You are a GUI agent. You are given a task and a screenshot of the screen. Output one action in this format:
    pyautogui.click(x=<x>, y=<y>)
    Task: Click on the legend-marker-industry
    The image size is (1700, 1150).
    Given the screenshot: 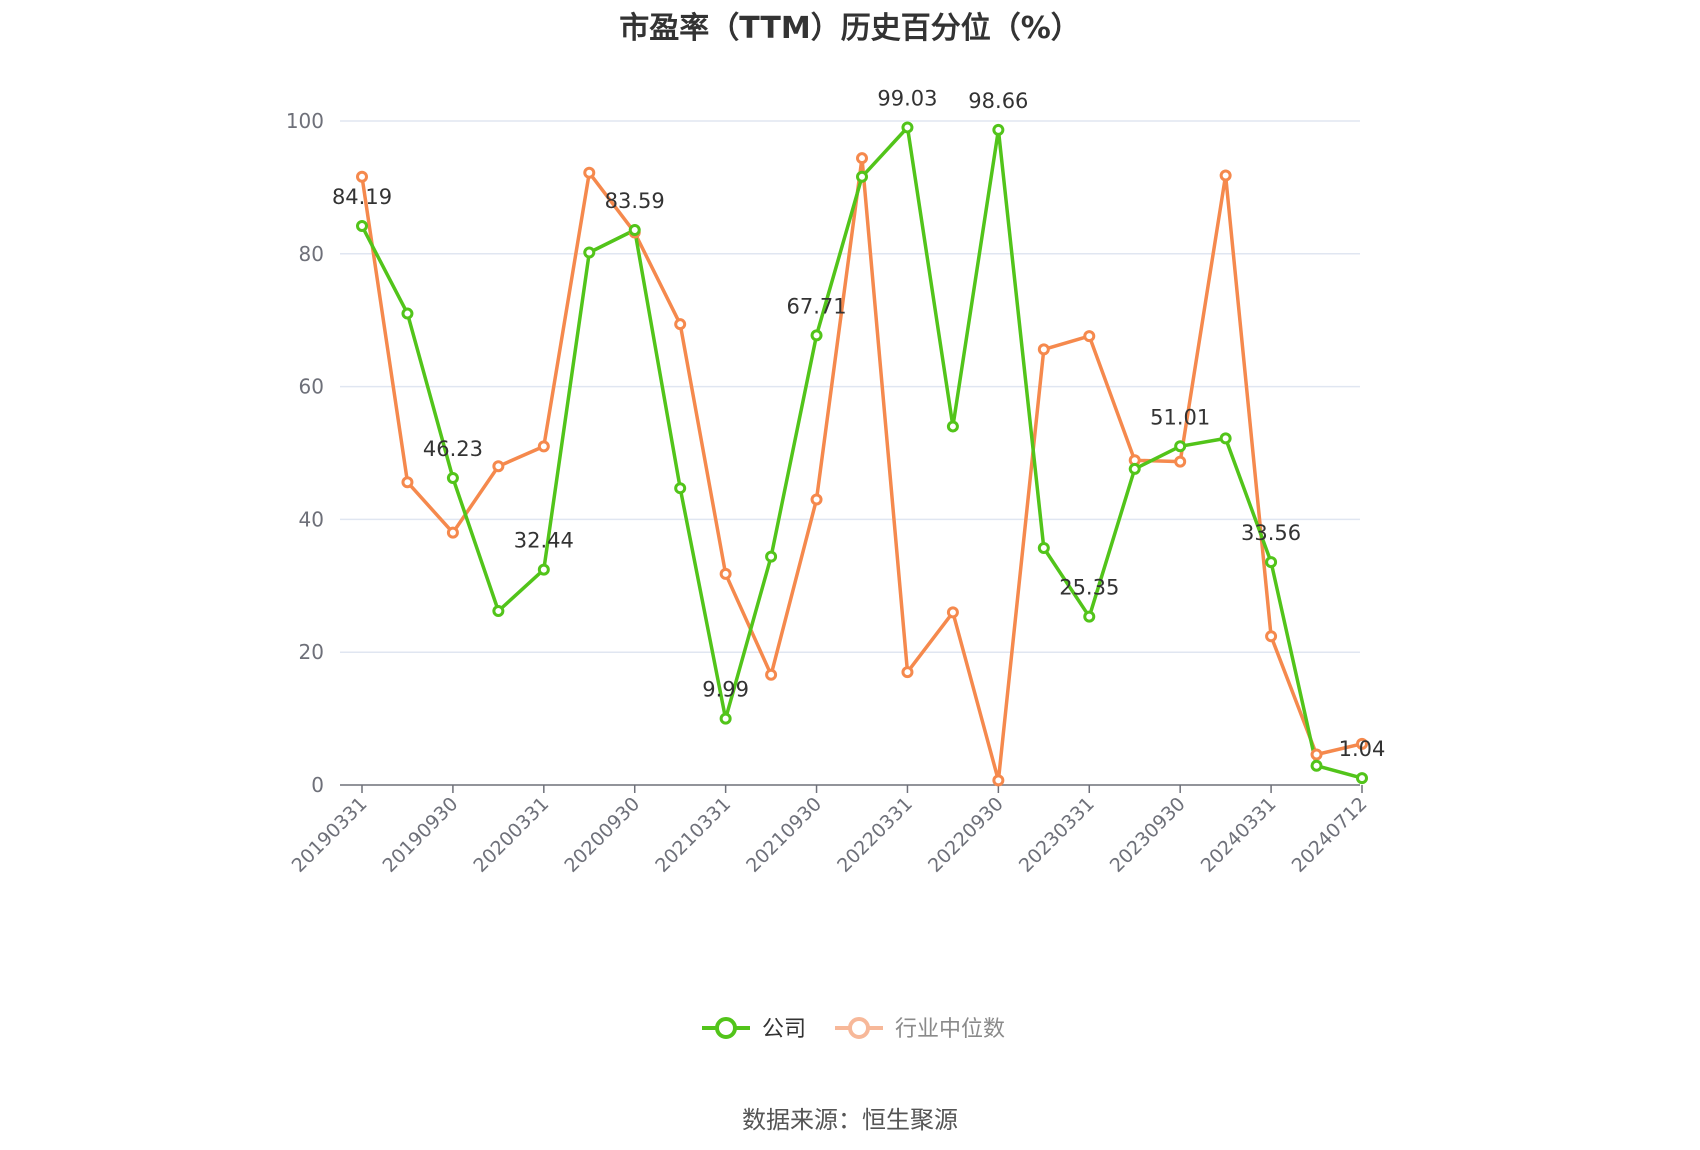 What is the action you would take?
    pyautogui.click(x=859, y=1028)
    